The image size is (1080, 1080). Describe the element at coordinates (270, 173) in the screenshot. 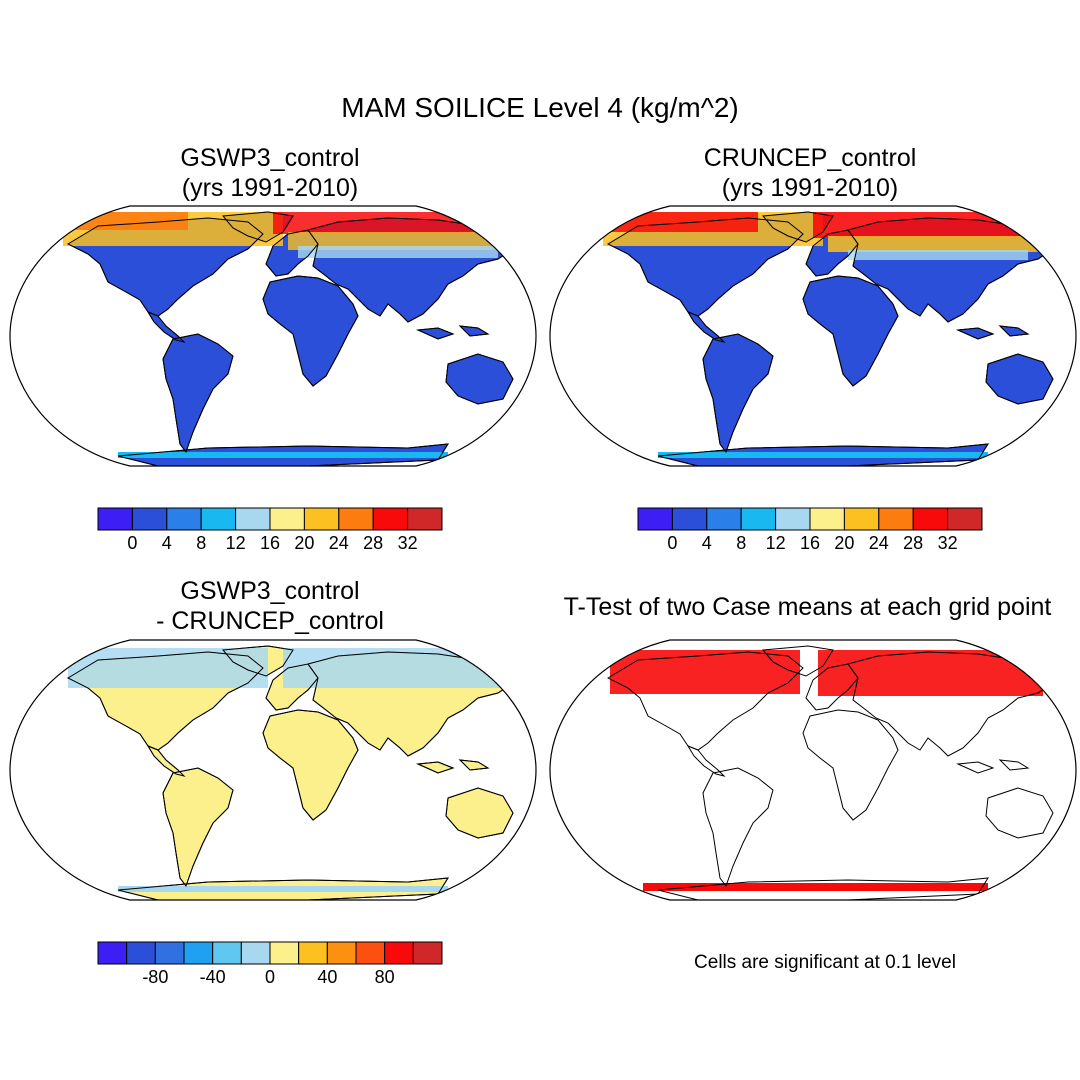

I see `panel-title-gswp3: GSWP3_control (yrs 1991-2010)` at that location.